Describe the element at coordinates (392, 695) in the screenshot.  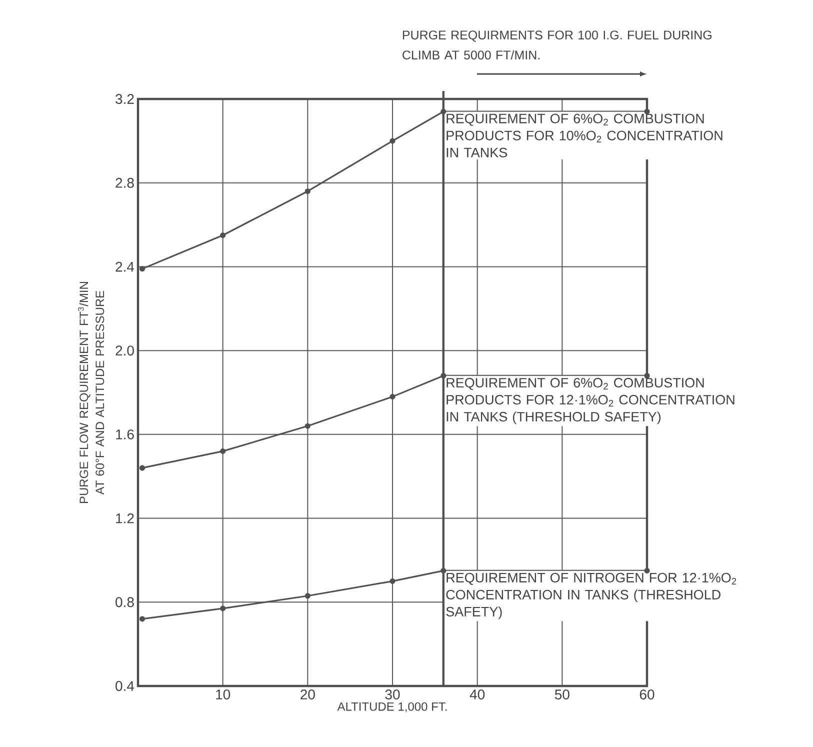
I see `x-tick-label: 30` at that location.